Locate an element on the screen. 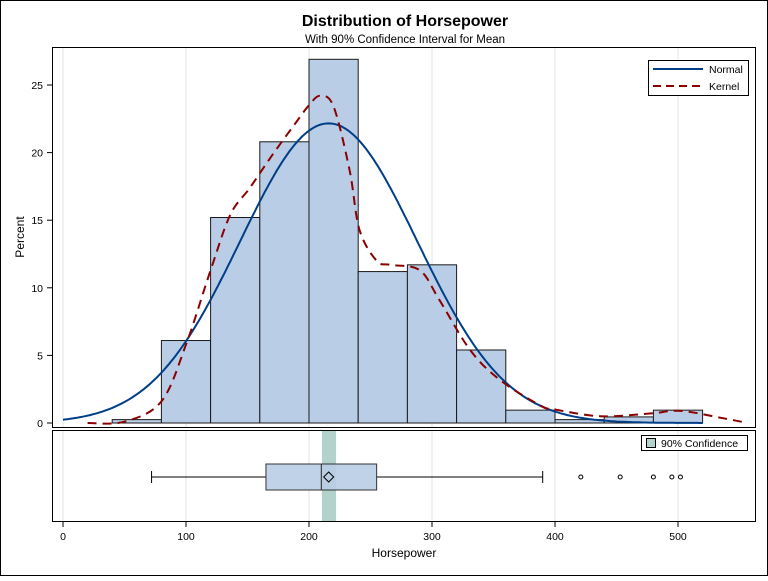 The width and height of the screenshot is (768, 581). legend-curves: Normal Kernel is located at coordinates (698, 78).